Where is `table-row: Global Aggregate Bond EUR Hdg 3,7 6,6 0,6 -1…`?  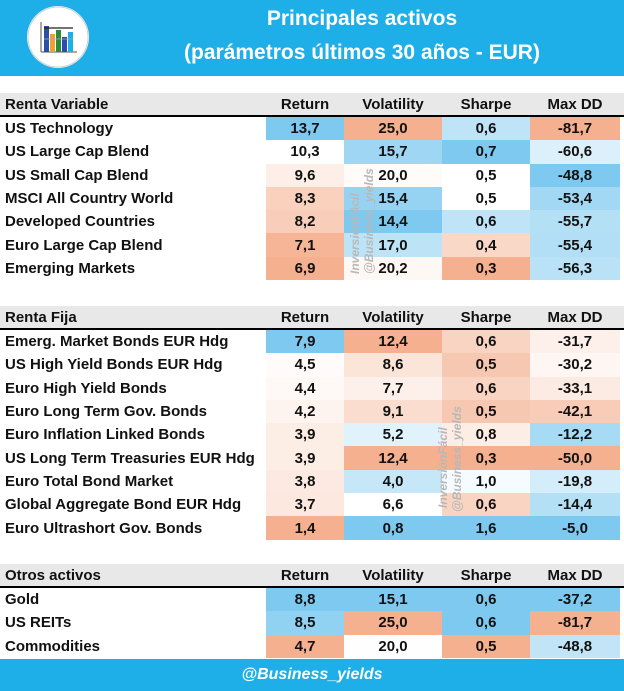
table-row: Global Aggregate Bond EUR Hdg 3,7 6,6 0,6 -1… is located at coordinates (312, 505).